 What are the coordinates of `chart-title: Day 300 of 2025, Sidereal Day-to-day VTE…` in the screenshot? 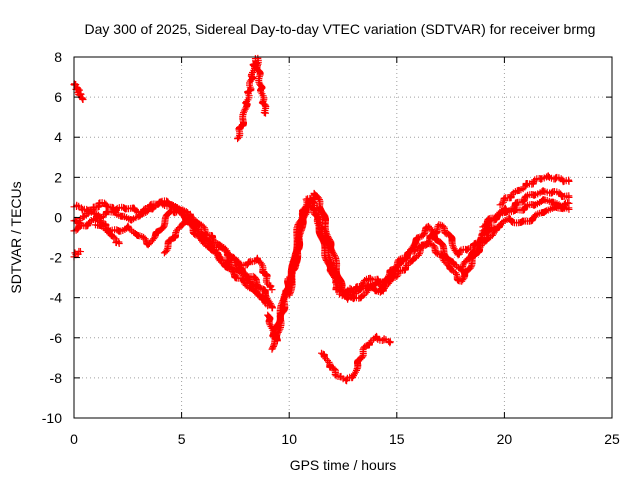 It's located at (340, 29).